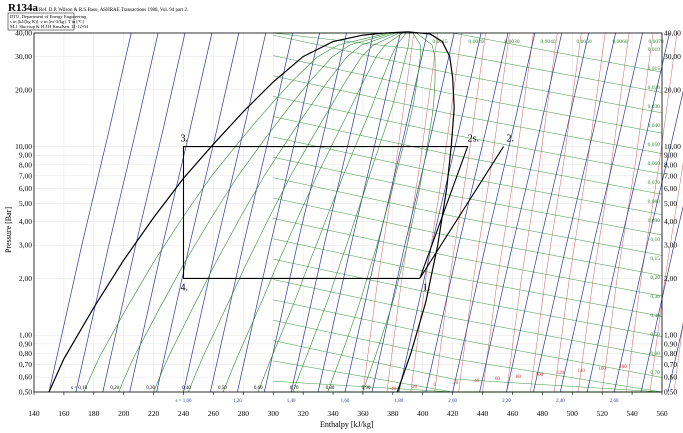  I want to click on volume-label: 0,040, so click(654, 126).